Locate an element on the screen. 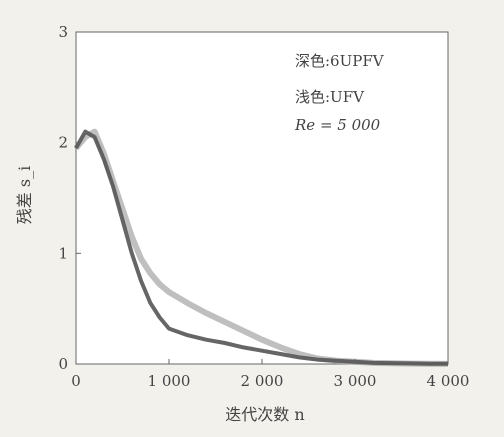 This screenshot has width=504, height=437. x-tick-label: 4 000 is located at coordinates (448, 381).